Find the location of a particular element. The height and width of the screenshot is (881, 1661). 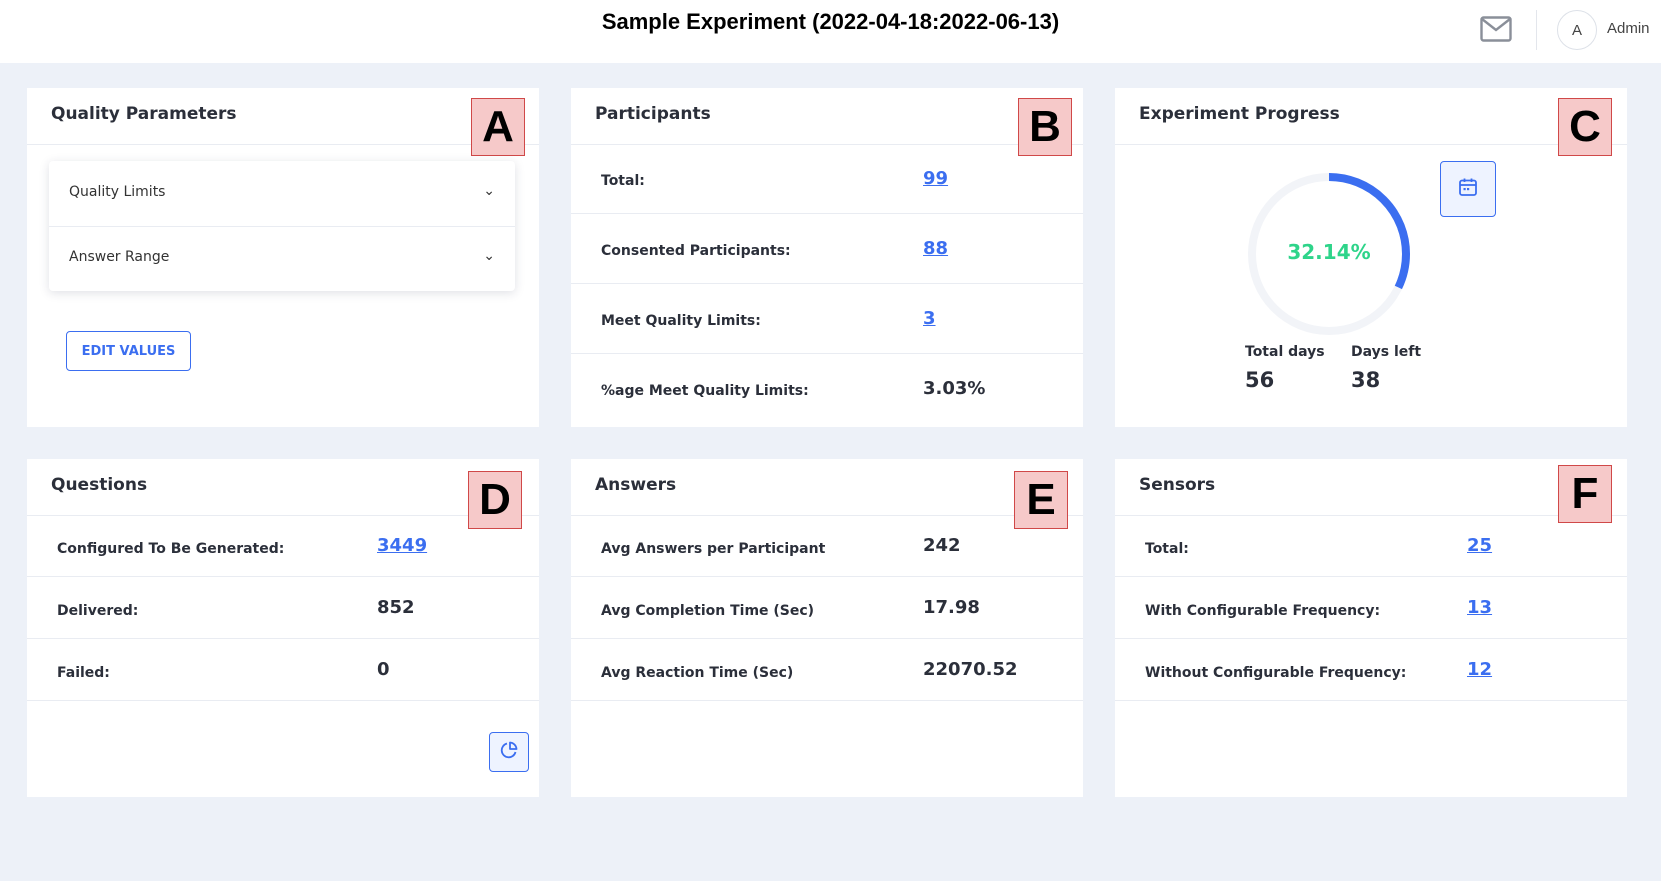

participants-consented-link: 88 is located at coordinates (936, 248).